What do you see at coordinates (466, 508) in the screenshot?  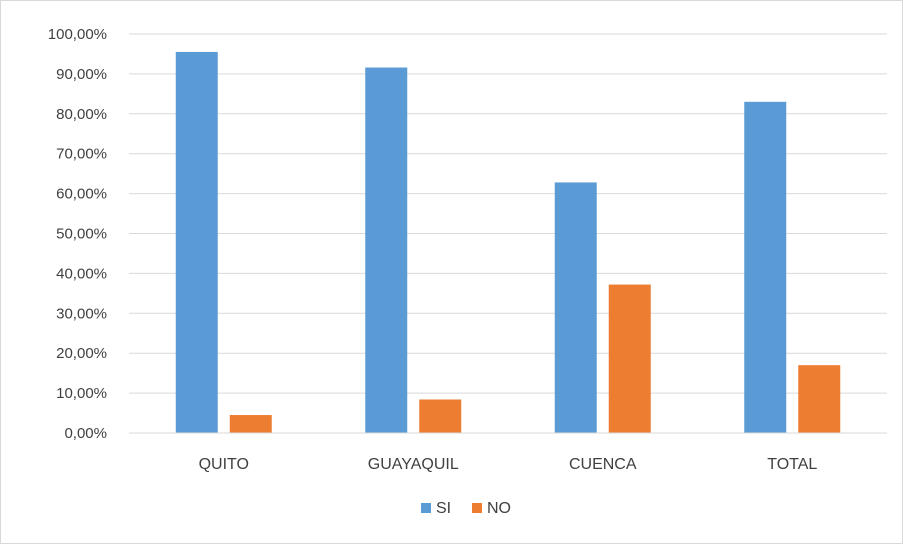 I see `legend: SI NO` at bounding box center [466, 508].